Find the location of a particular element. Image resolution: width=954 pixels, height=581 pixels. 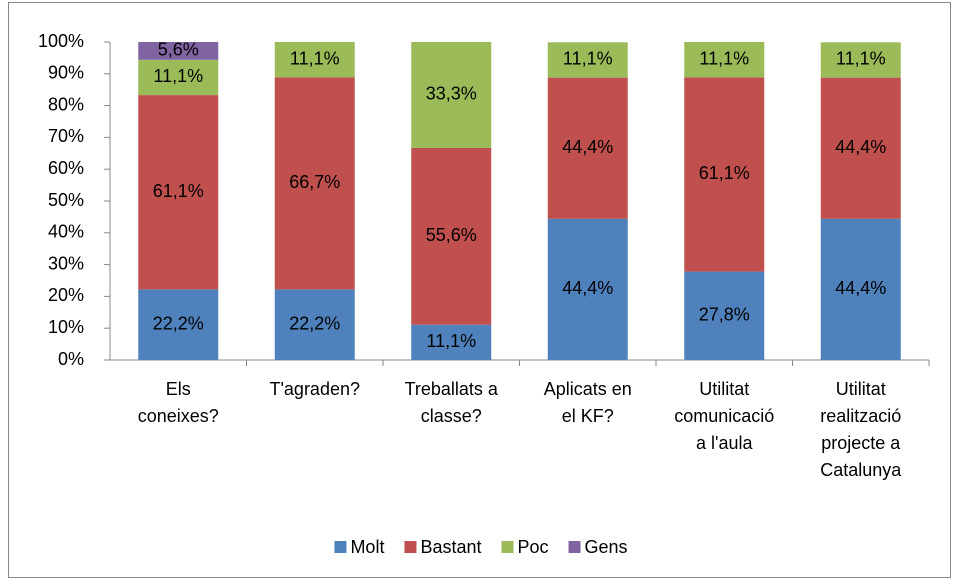

data-label: 27,8% is located at coordinates (724, 315).